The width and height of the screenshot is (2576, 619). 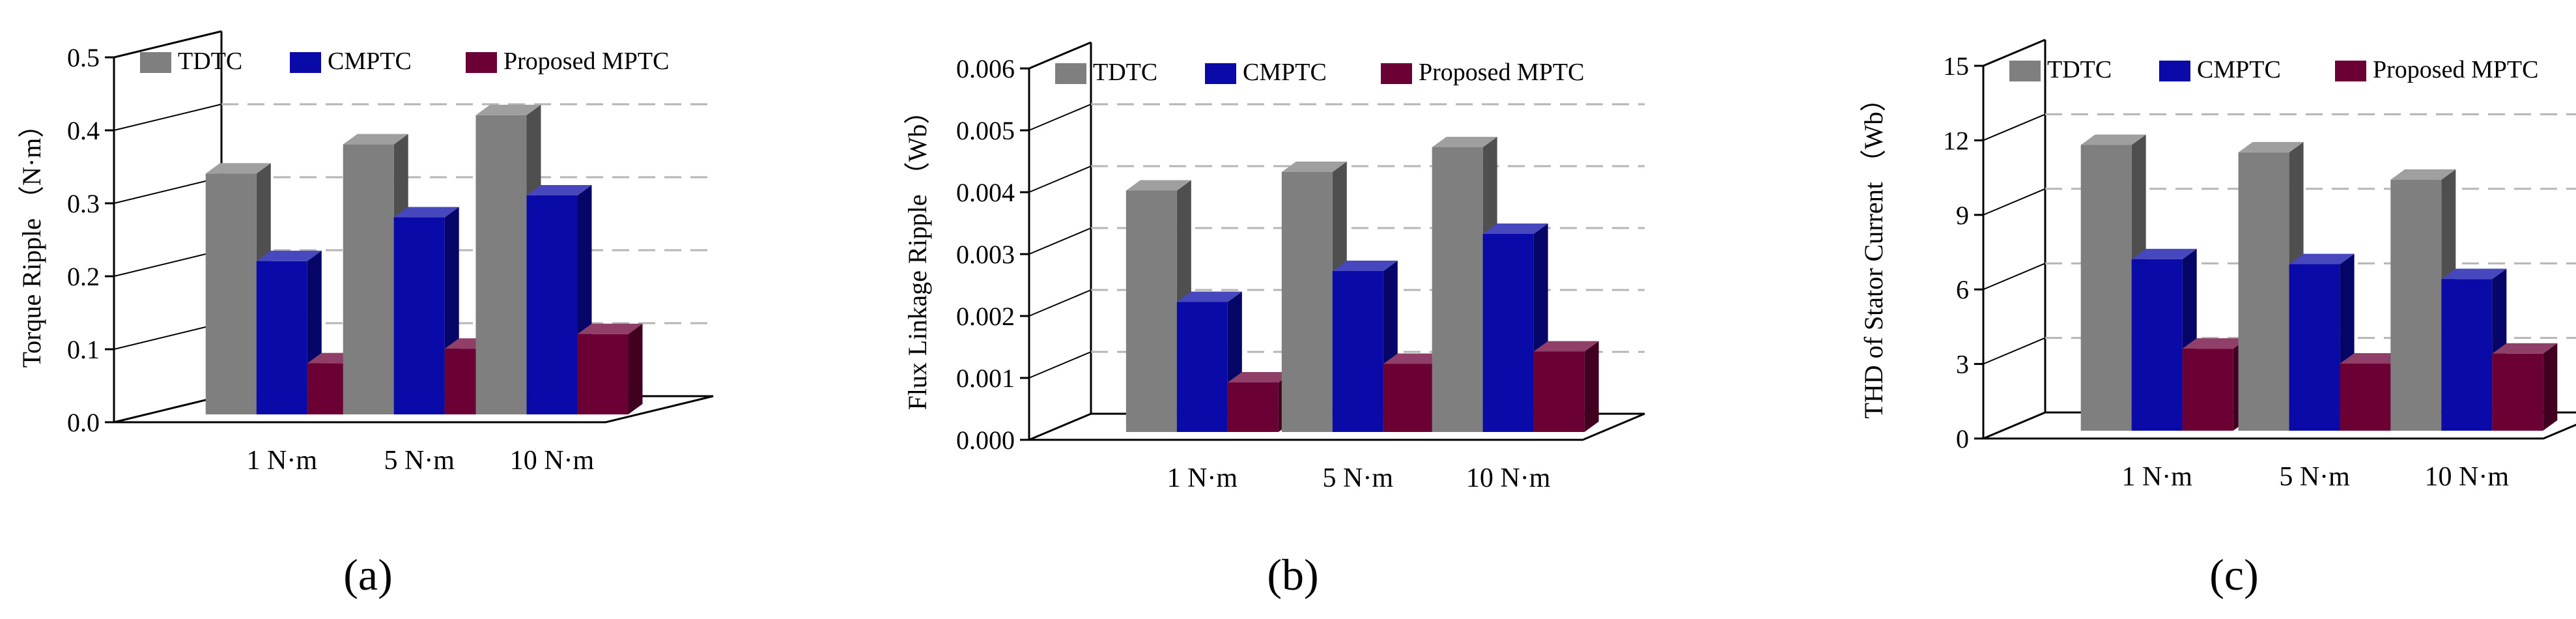 What do you see at coordinates (985, 254) in the screenshot?
I see `y-tick-label: 0.003` at bounding box center [985, 254].